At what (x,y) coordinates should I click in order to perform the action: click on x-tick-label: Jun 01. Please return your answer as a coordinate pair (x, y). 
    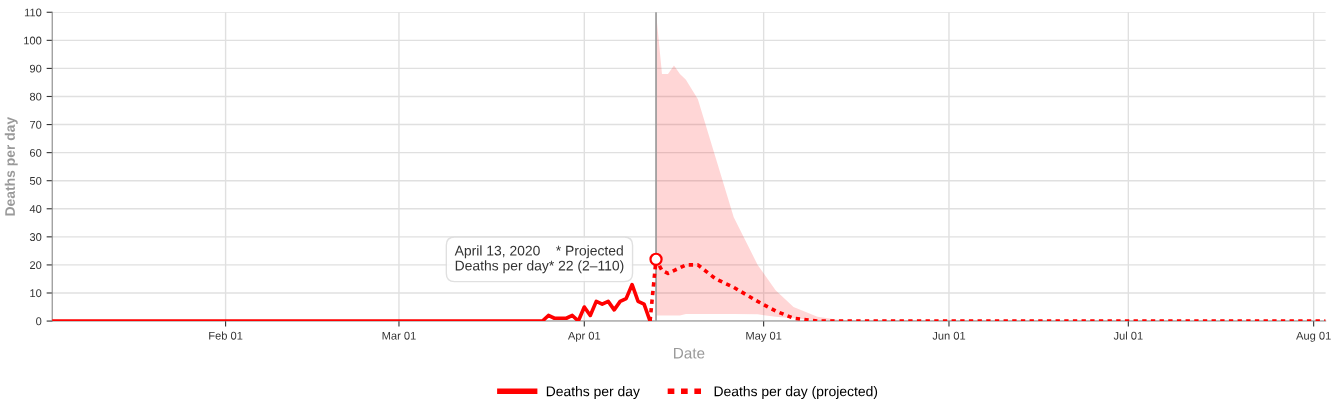
    Looking at the image, I should click on (949, 335).